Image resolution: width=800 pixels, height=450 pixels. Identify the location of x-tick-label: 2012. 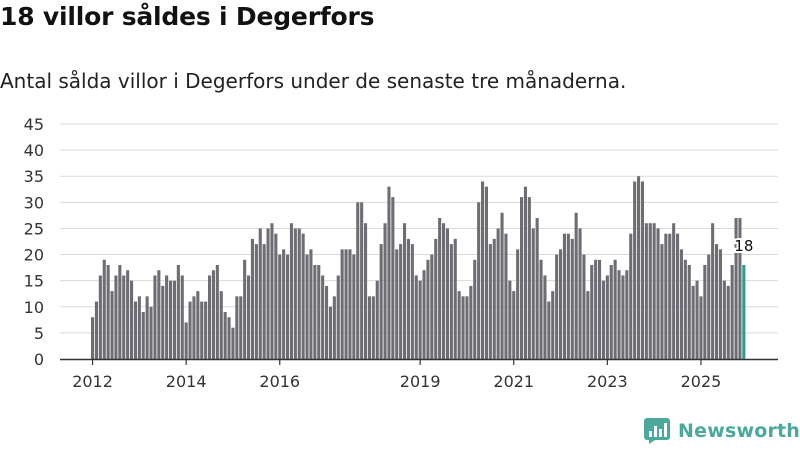
(92, 381).